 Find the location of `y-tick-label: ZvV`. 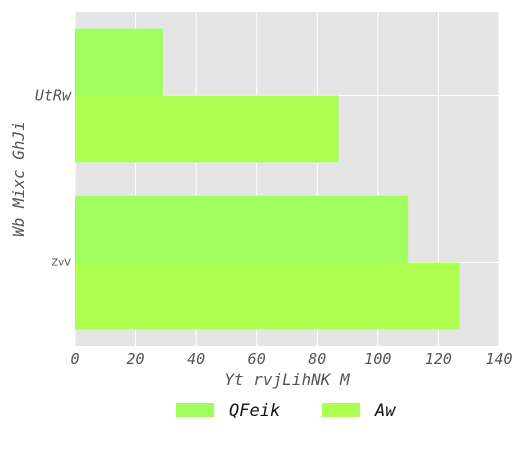

y-tick-label: ZvV is located at coordinates (61, 263).